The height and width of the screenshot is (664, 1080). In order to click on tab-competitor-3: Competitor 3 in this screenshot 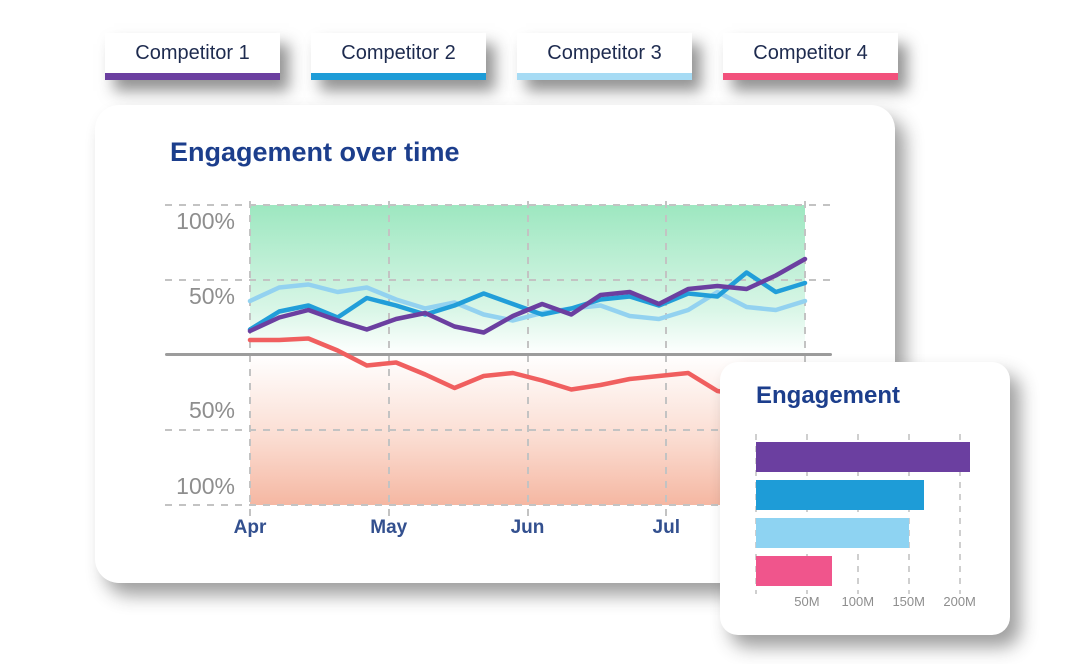, I will do `click(604, 56)`.